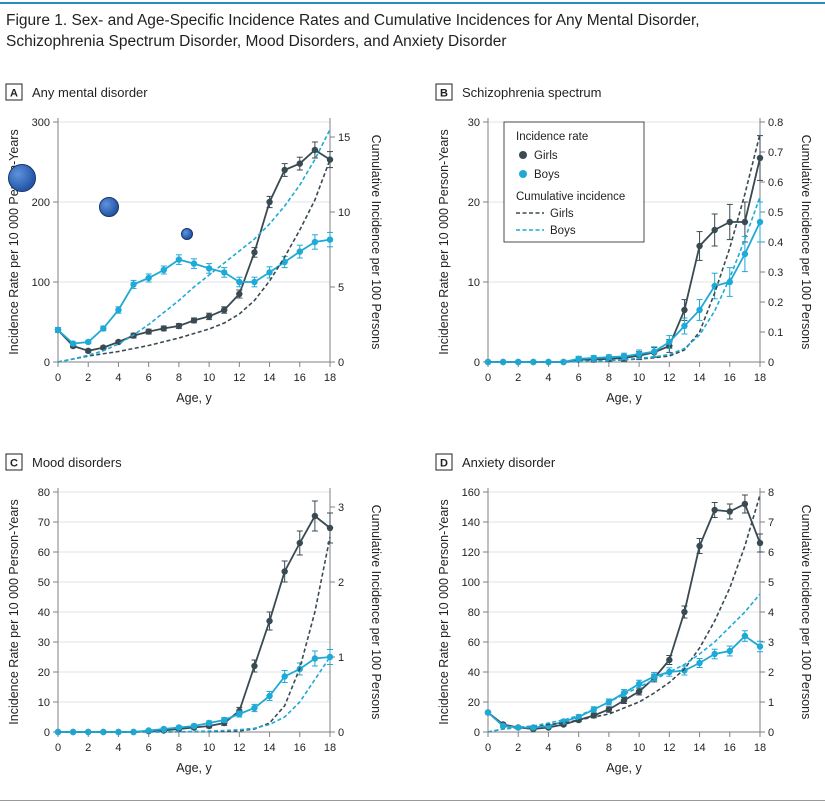  I want to click on y2-tick-label: 0.1, so click(775, 333).